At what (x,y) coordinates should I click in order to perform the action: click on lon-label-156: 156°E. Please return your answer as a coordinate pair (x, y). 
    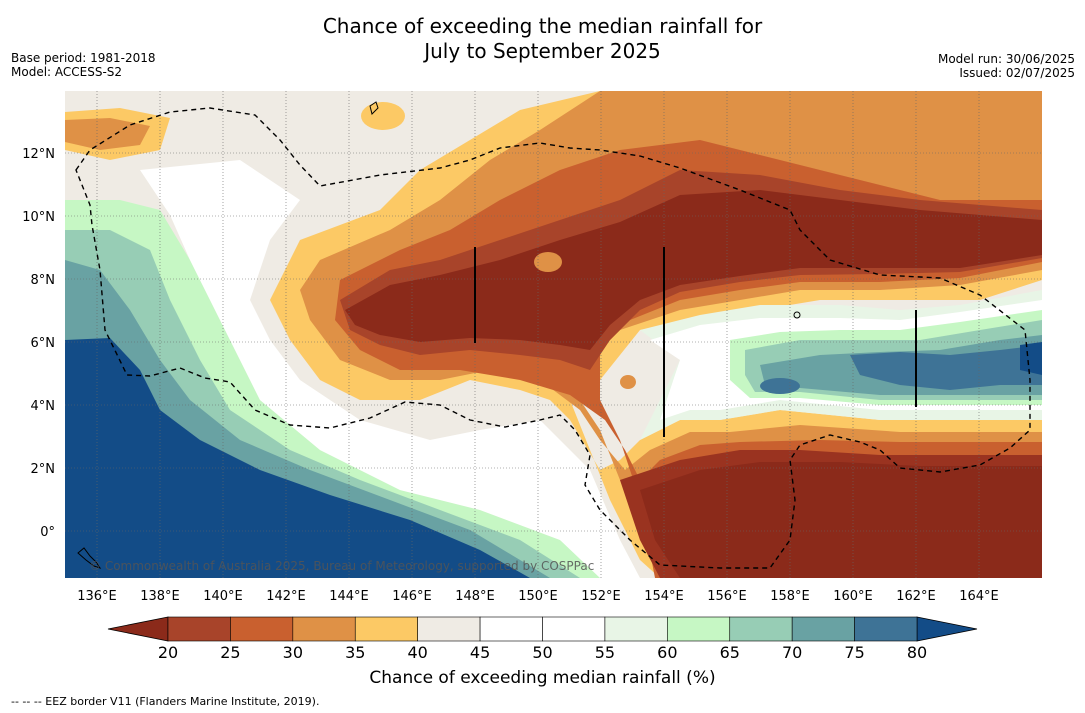
    Looking at the image, I should click on (727, 596).